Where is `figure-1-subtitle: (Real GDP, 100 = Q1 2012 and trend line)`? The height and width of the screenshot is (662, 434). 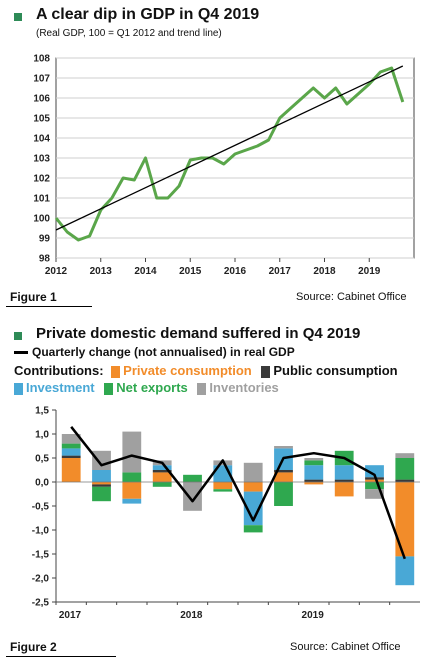 figure-1-subtitle: (Real GDP, 100 = Q1 2012 and trend line) is located at coordinates (129, 33).